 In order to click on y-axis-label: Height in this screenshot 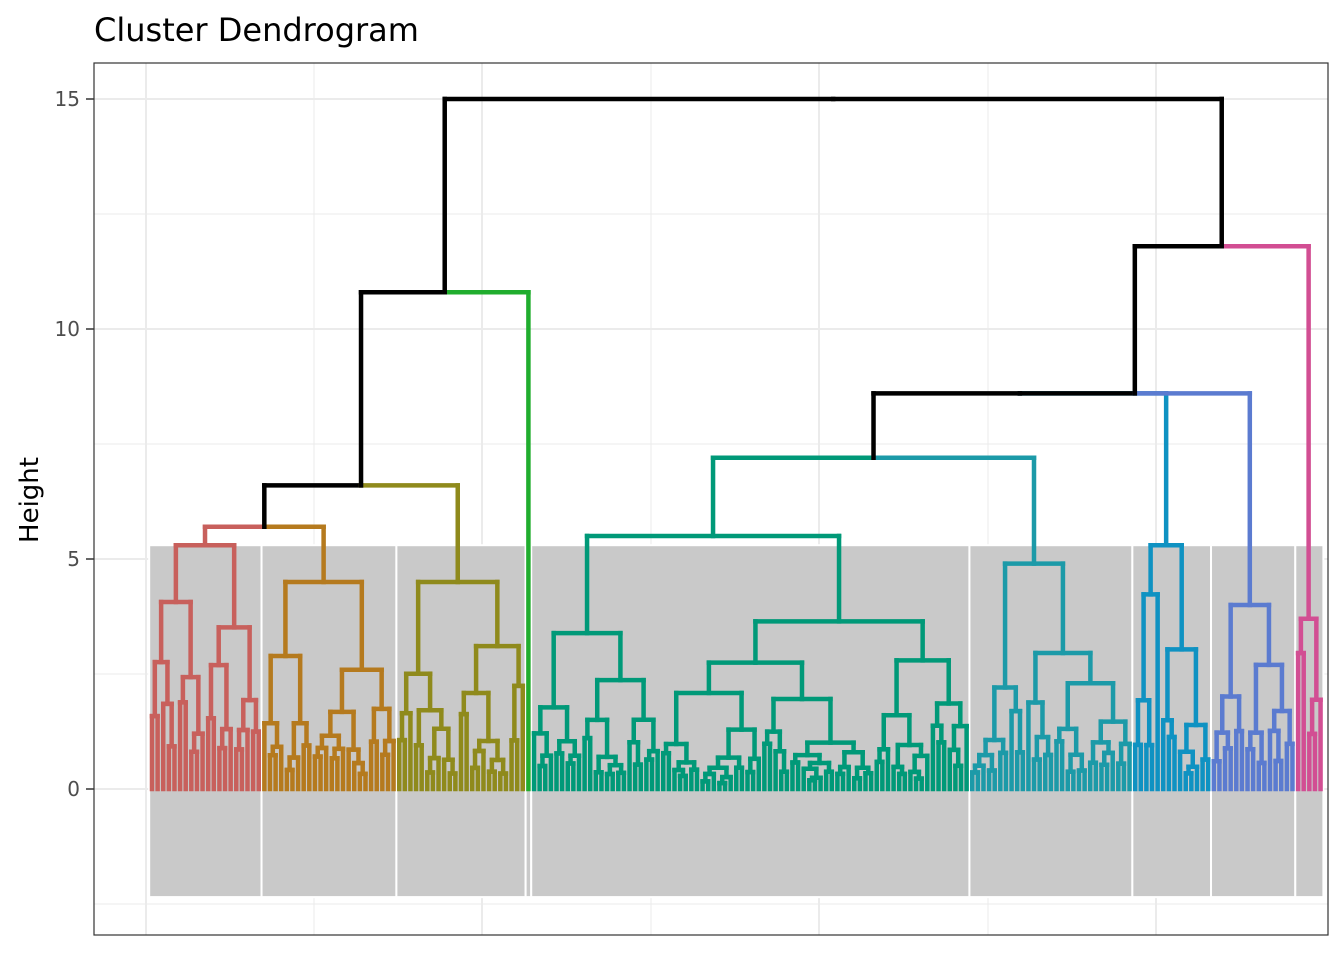, I will do `click(30, 500)`.